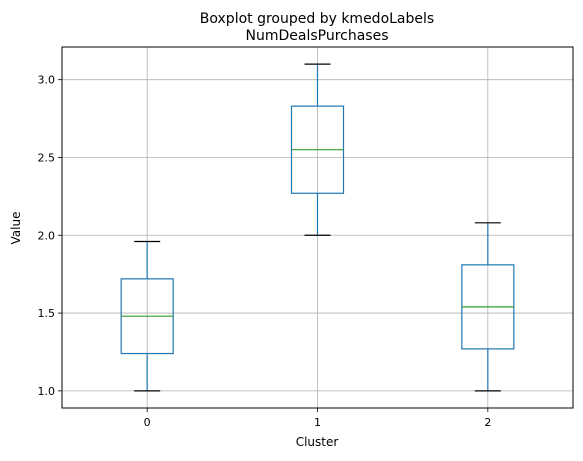  What do you see at coordinates (47, 313) in the screenshot?
I see `y-tick-label: 1.5` at bounding box center [47, 313].